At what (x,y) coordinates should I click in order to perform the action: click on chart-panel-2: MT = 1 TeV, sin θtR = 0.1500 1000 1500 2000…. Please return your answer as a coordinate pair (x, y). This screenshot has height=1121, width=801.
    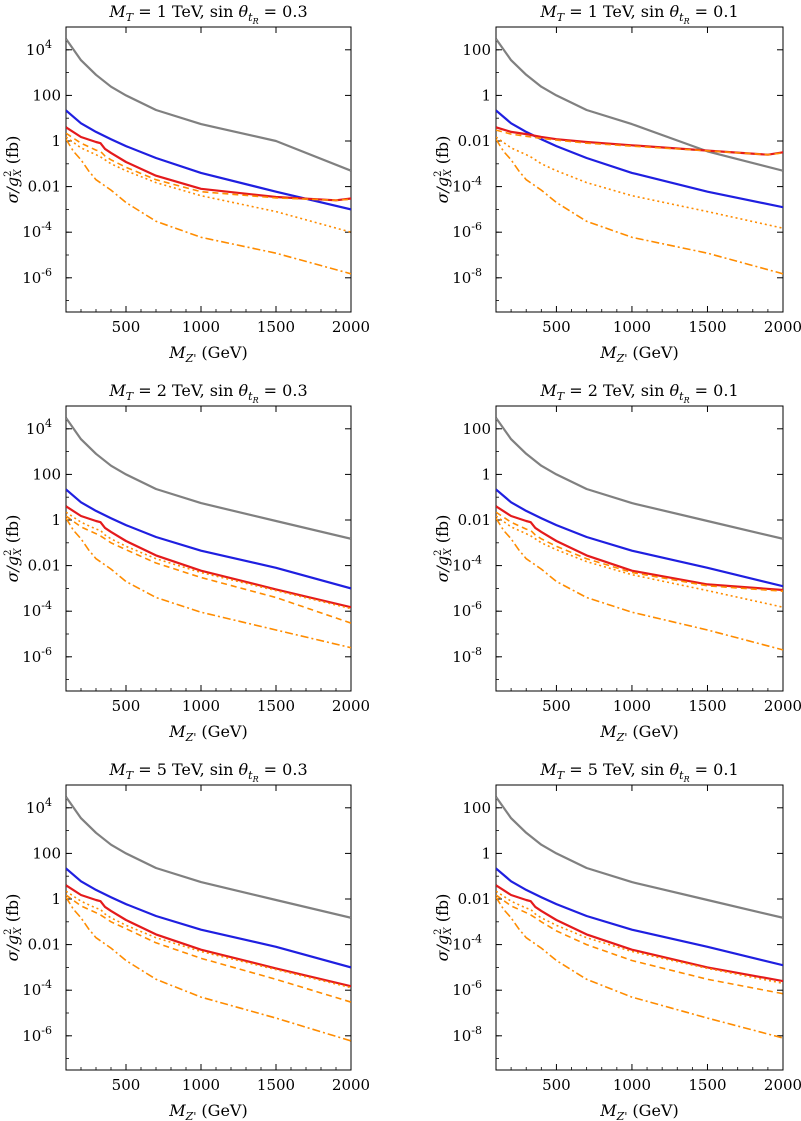
    Looking at the image, I should click on (617, 183).